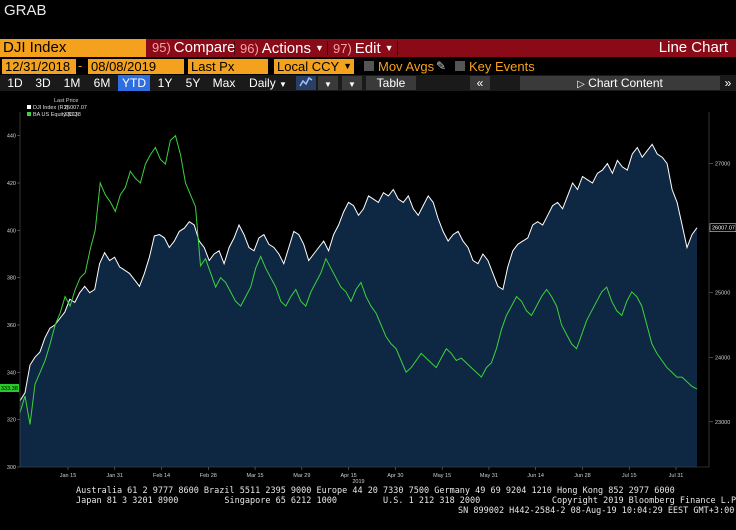 Image resolution: width=736 pixels, height=530 pixels. Describe the element at coordinates (722, 165) in the screenshot. I see `right-tick-label: 27000` at that location.